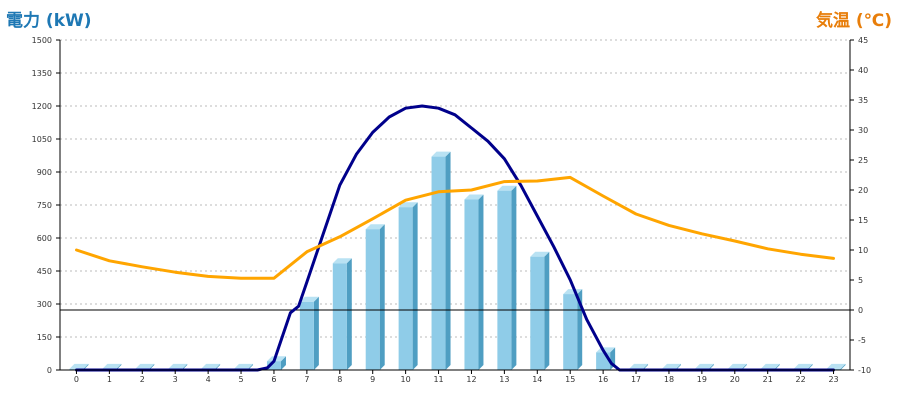 The height and width of the screenshot is (400, 900). What do you see at coordinates (44, 172) in the screenshot?
I see `left-tick-label: 900` at bounding box center [44, 172].